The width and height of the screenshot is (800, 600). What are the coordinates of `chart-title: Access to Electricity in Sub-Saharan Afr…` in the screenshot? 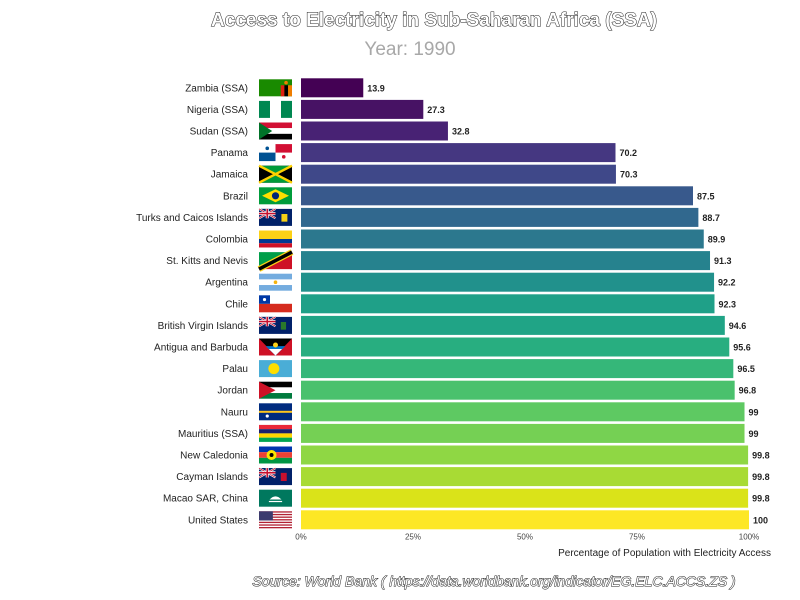 It's located at (434, 20).